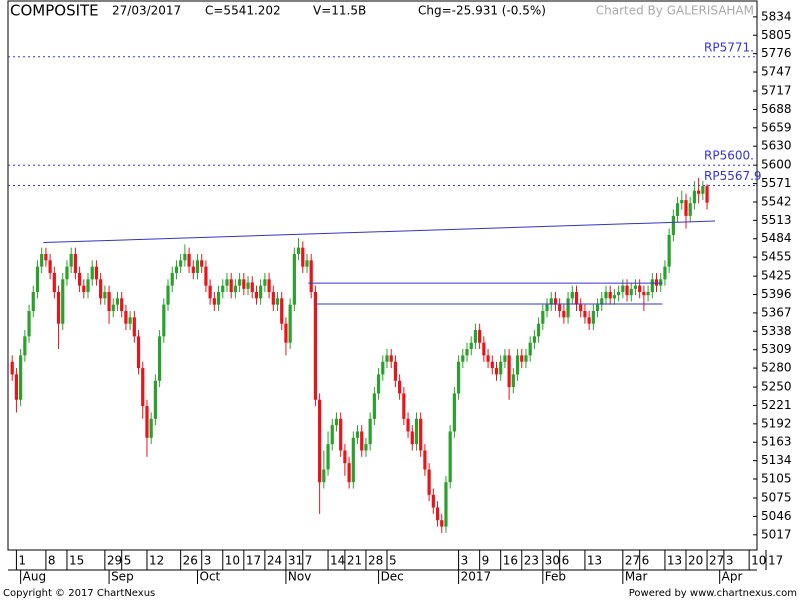 The height and width of the screenshot is (600, 800). Describe the element at coordinates (776, 16) in the screenshot. I see `y-tick-label: 5834` at that location.